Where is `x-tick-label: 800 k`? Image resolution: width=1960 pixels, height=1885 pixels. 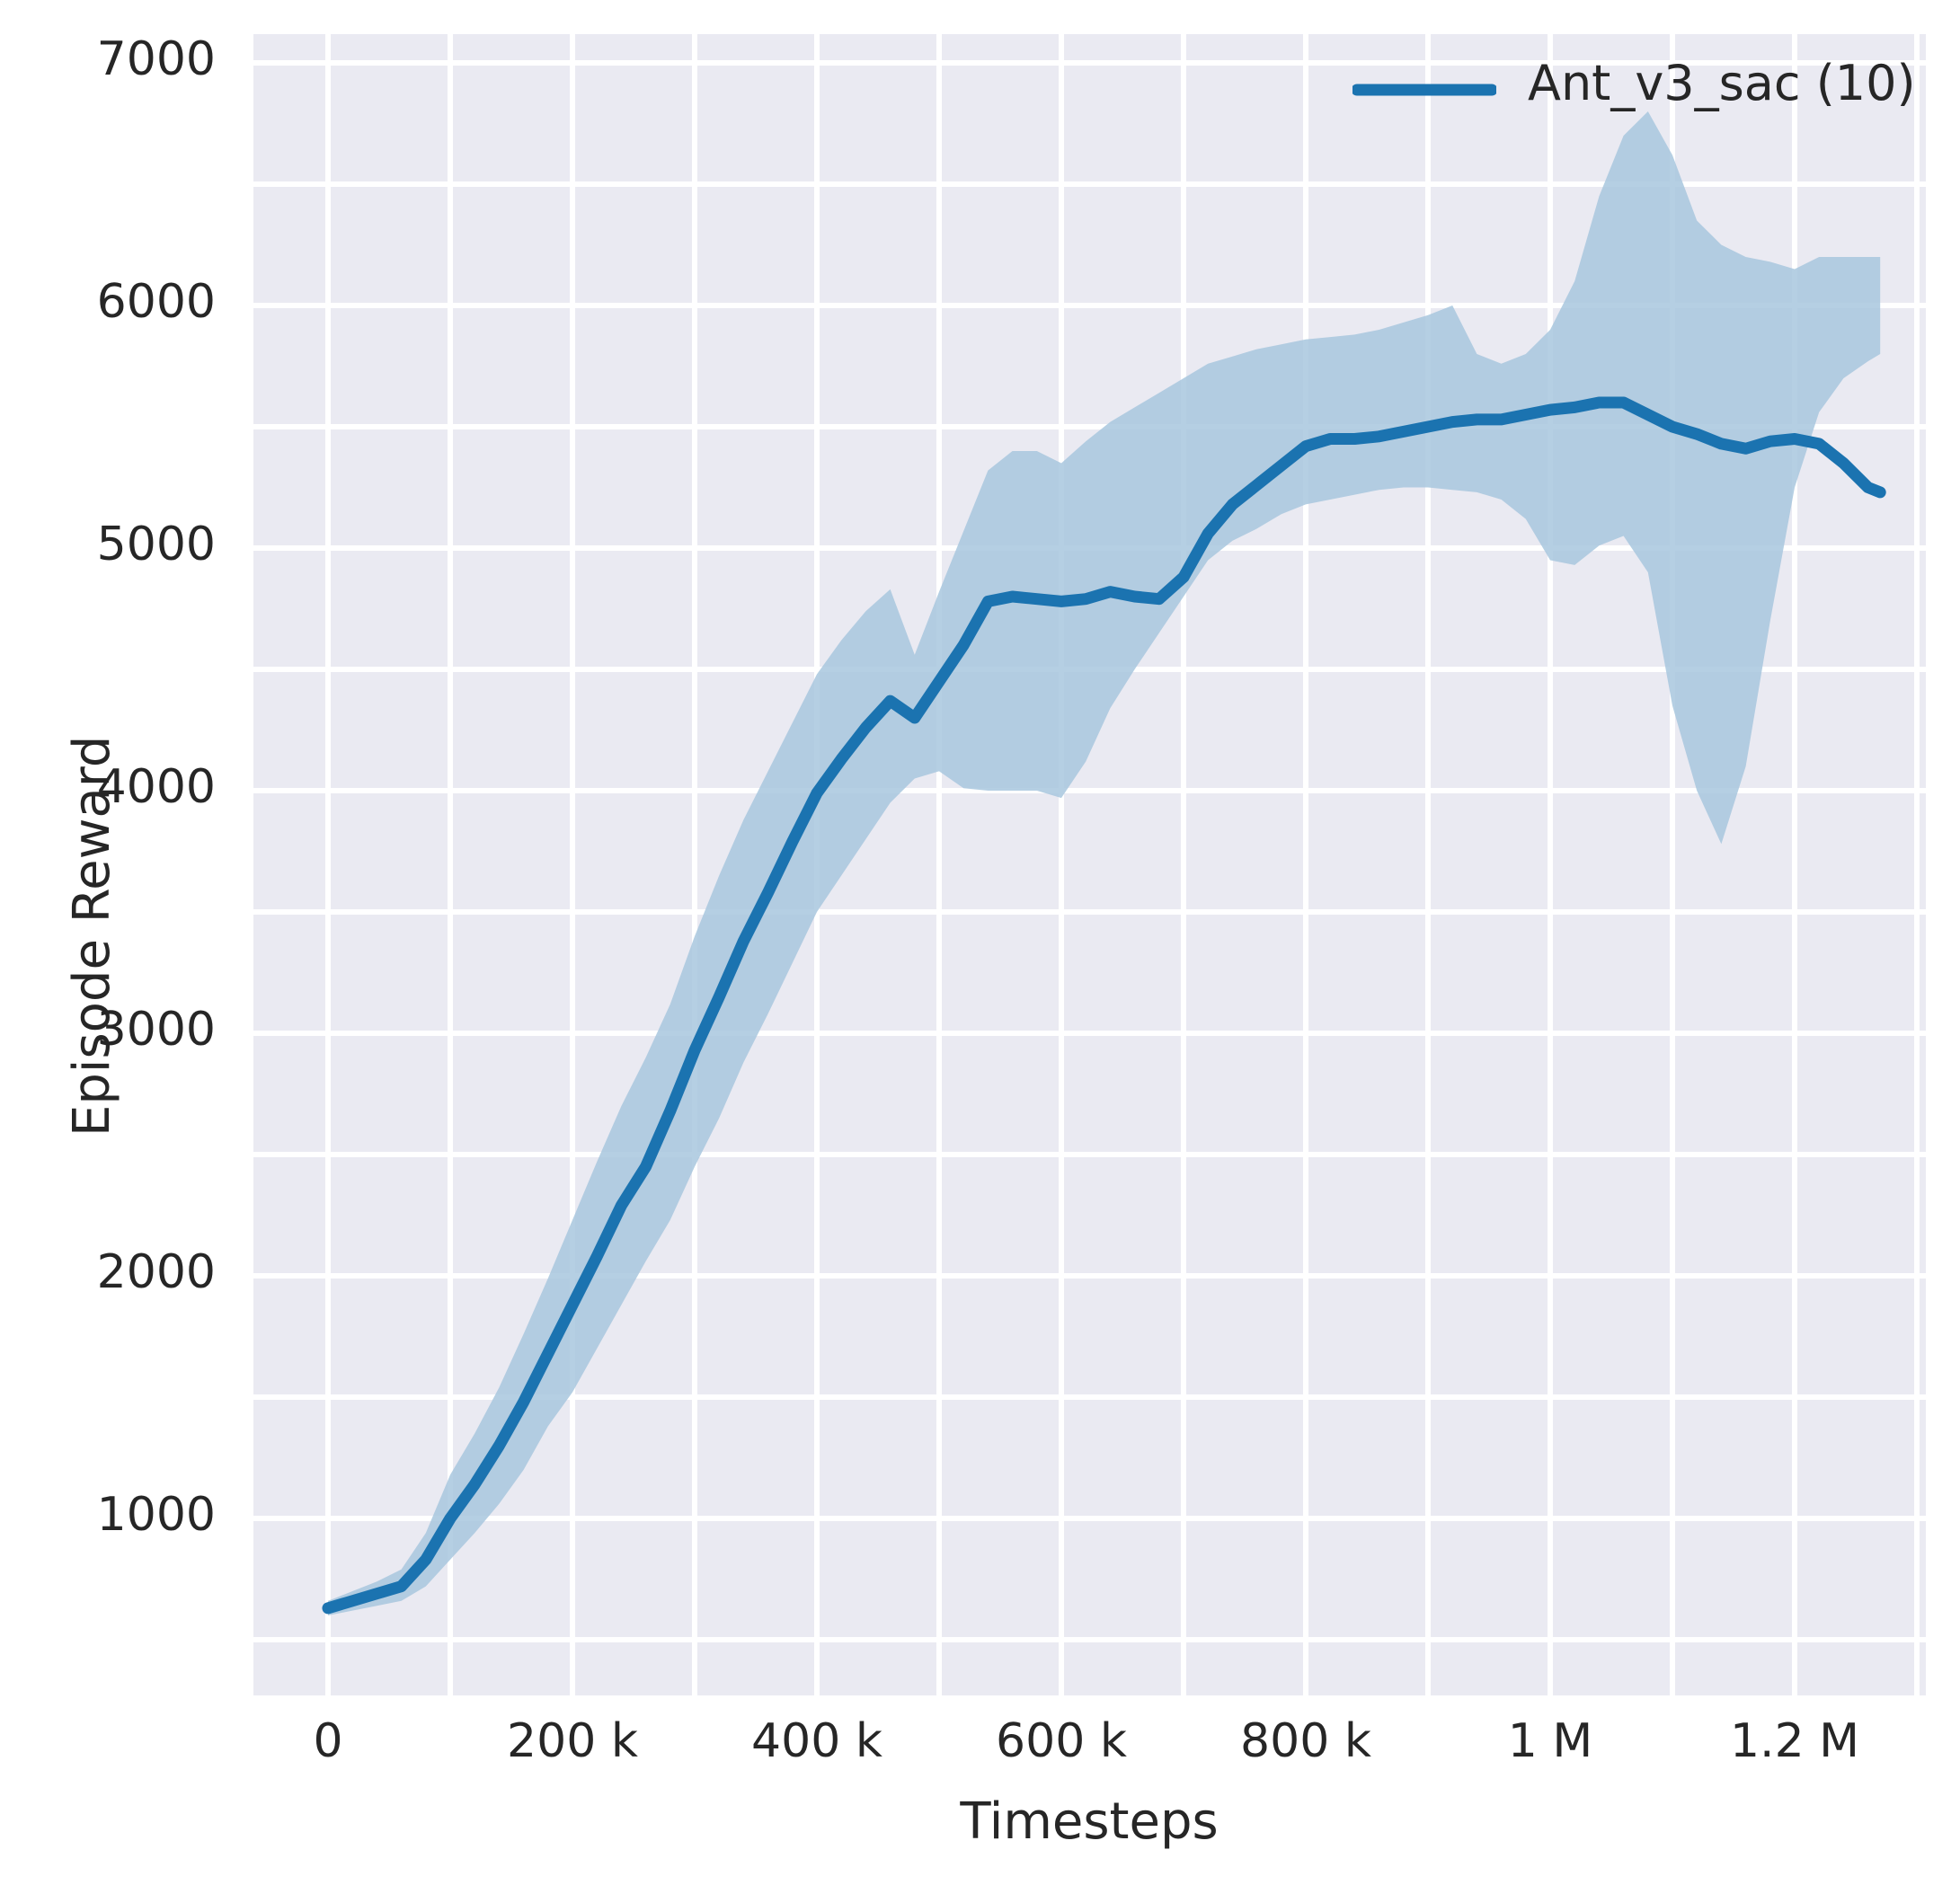 x-tick-label: 800 k is located at coordinates (1305, 1741).